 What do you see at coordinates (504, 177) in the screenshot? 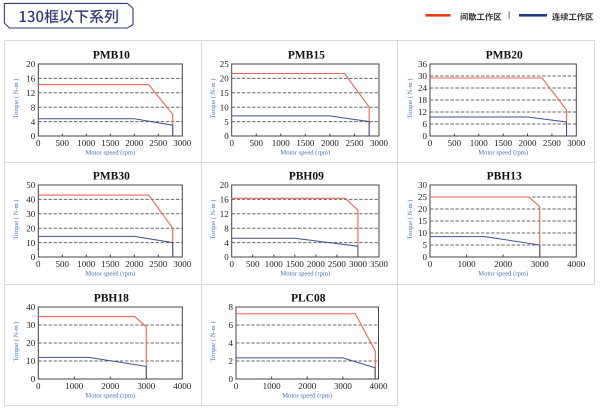
I see `svg-text: PBH13` at bounding box center [504, 177].